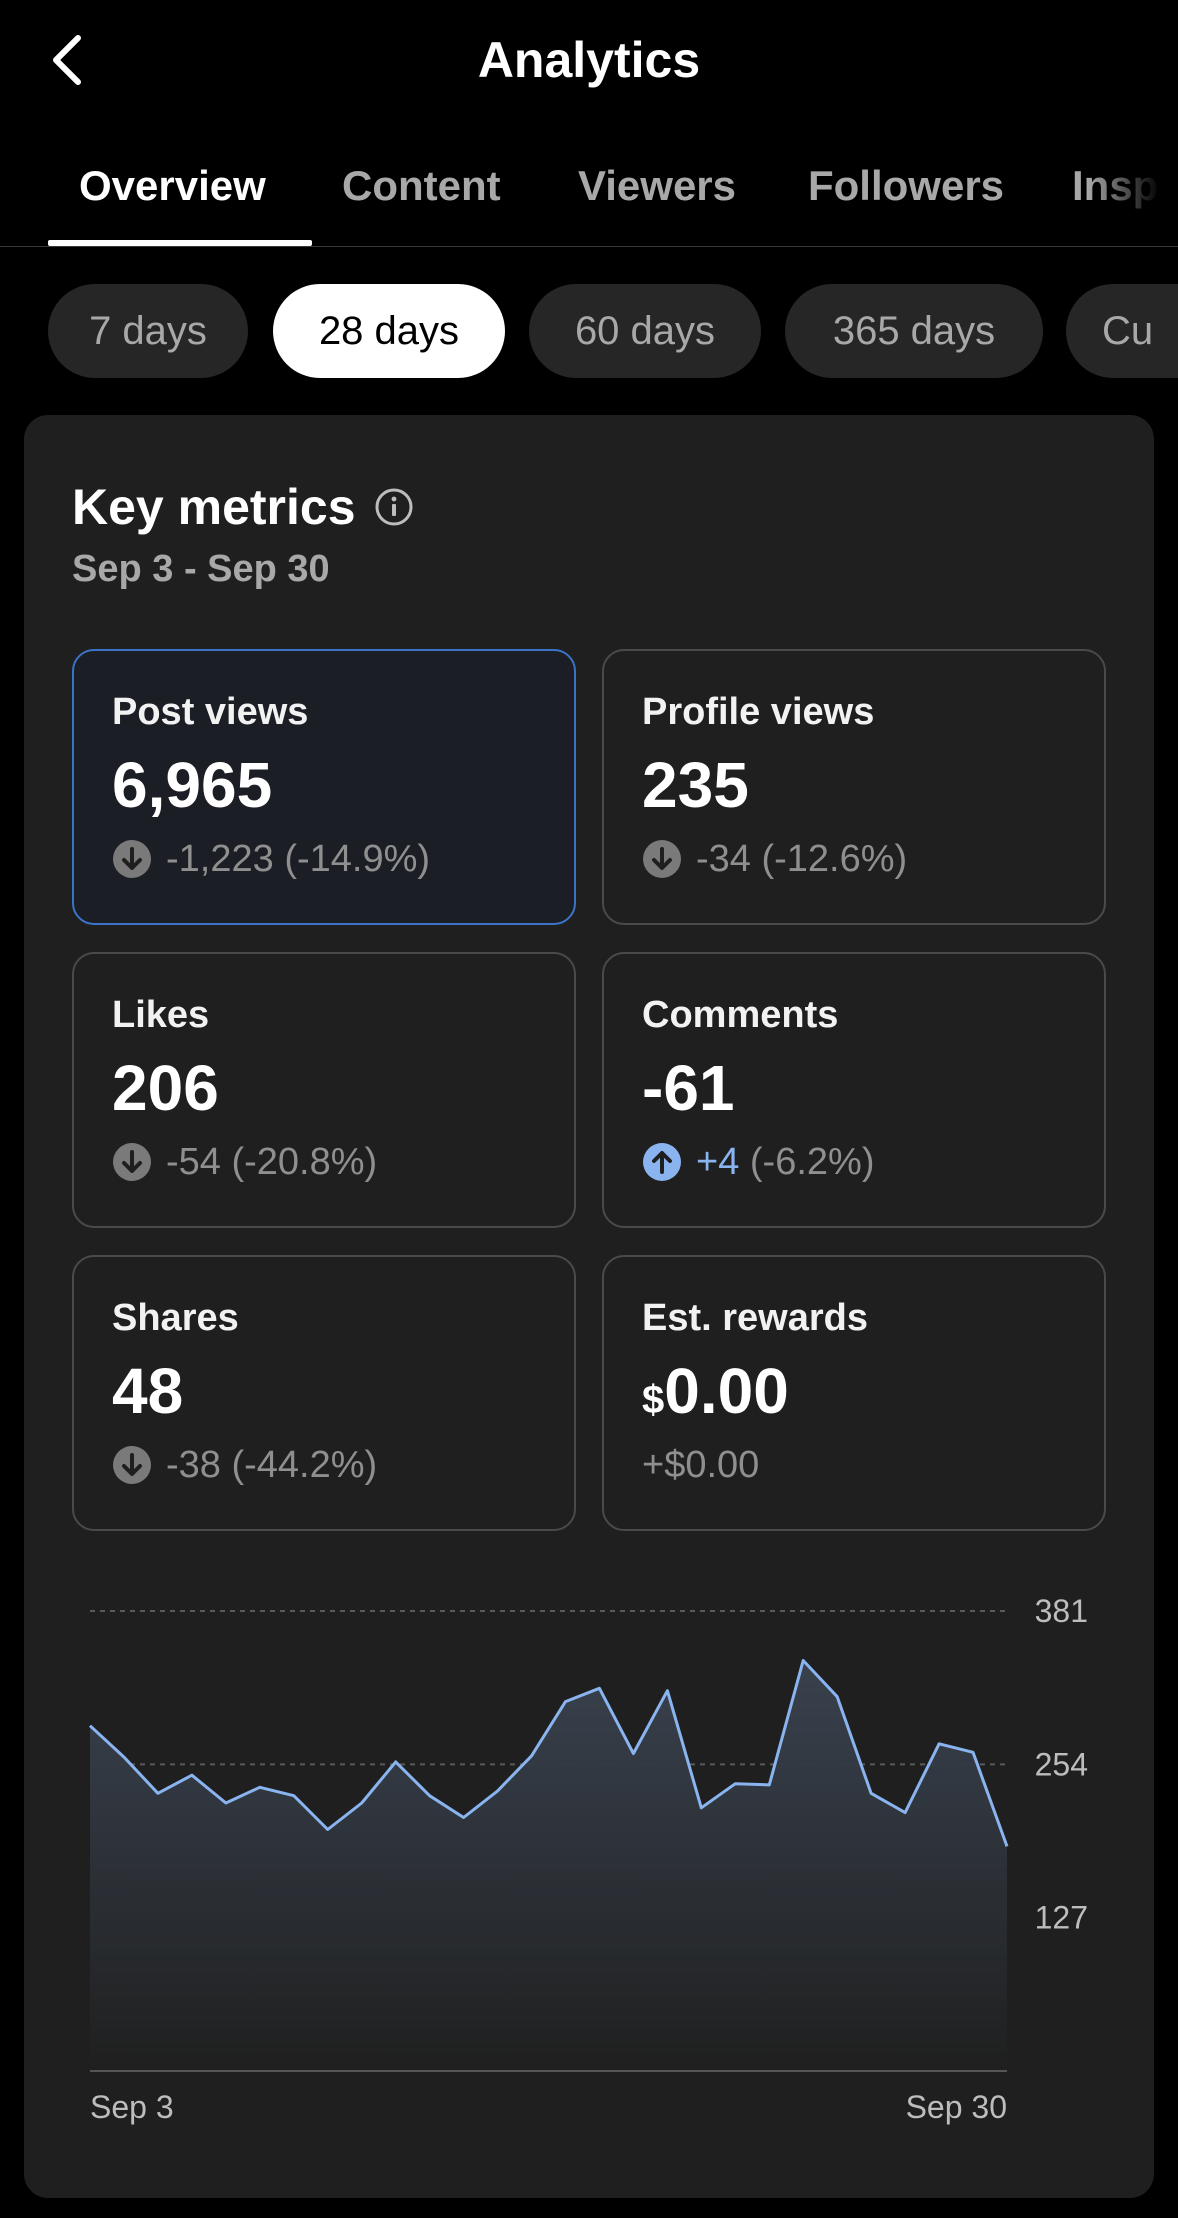 The width and height of the screenshot is (1178, 2218). I want to click on range-7-days: 7 days, so click(148, 331).